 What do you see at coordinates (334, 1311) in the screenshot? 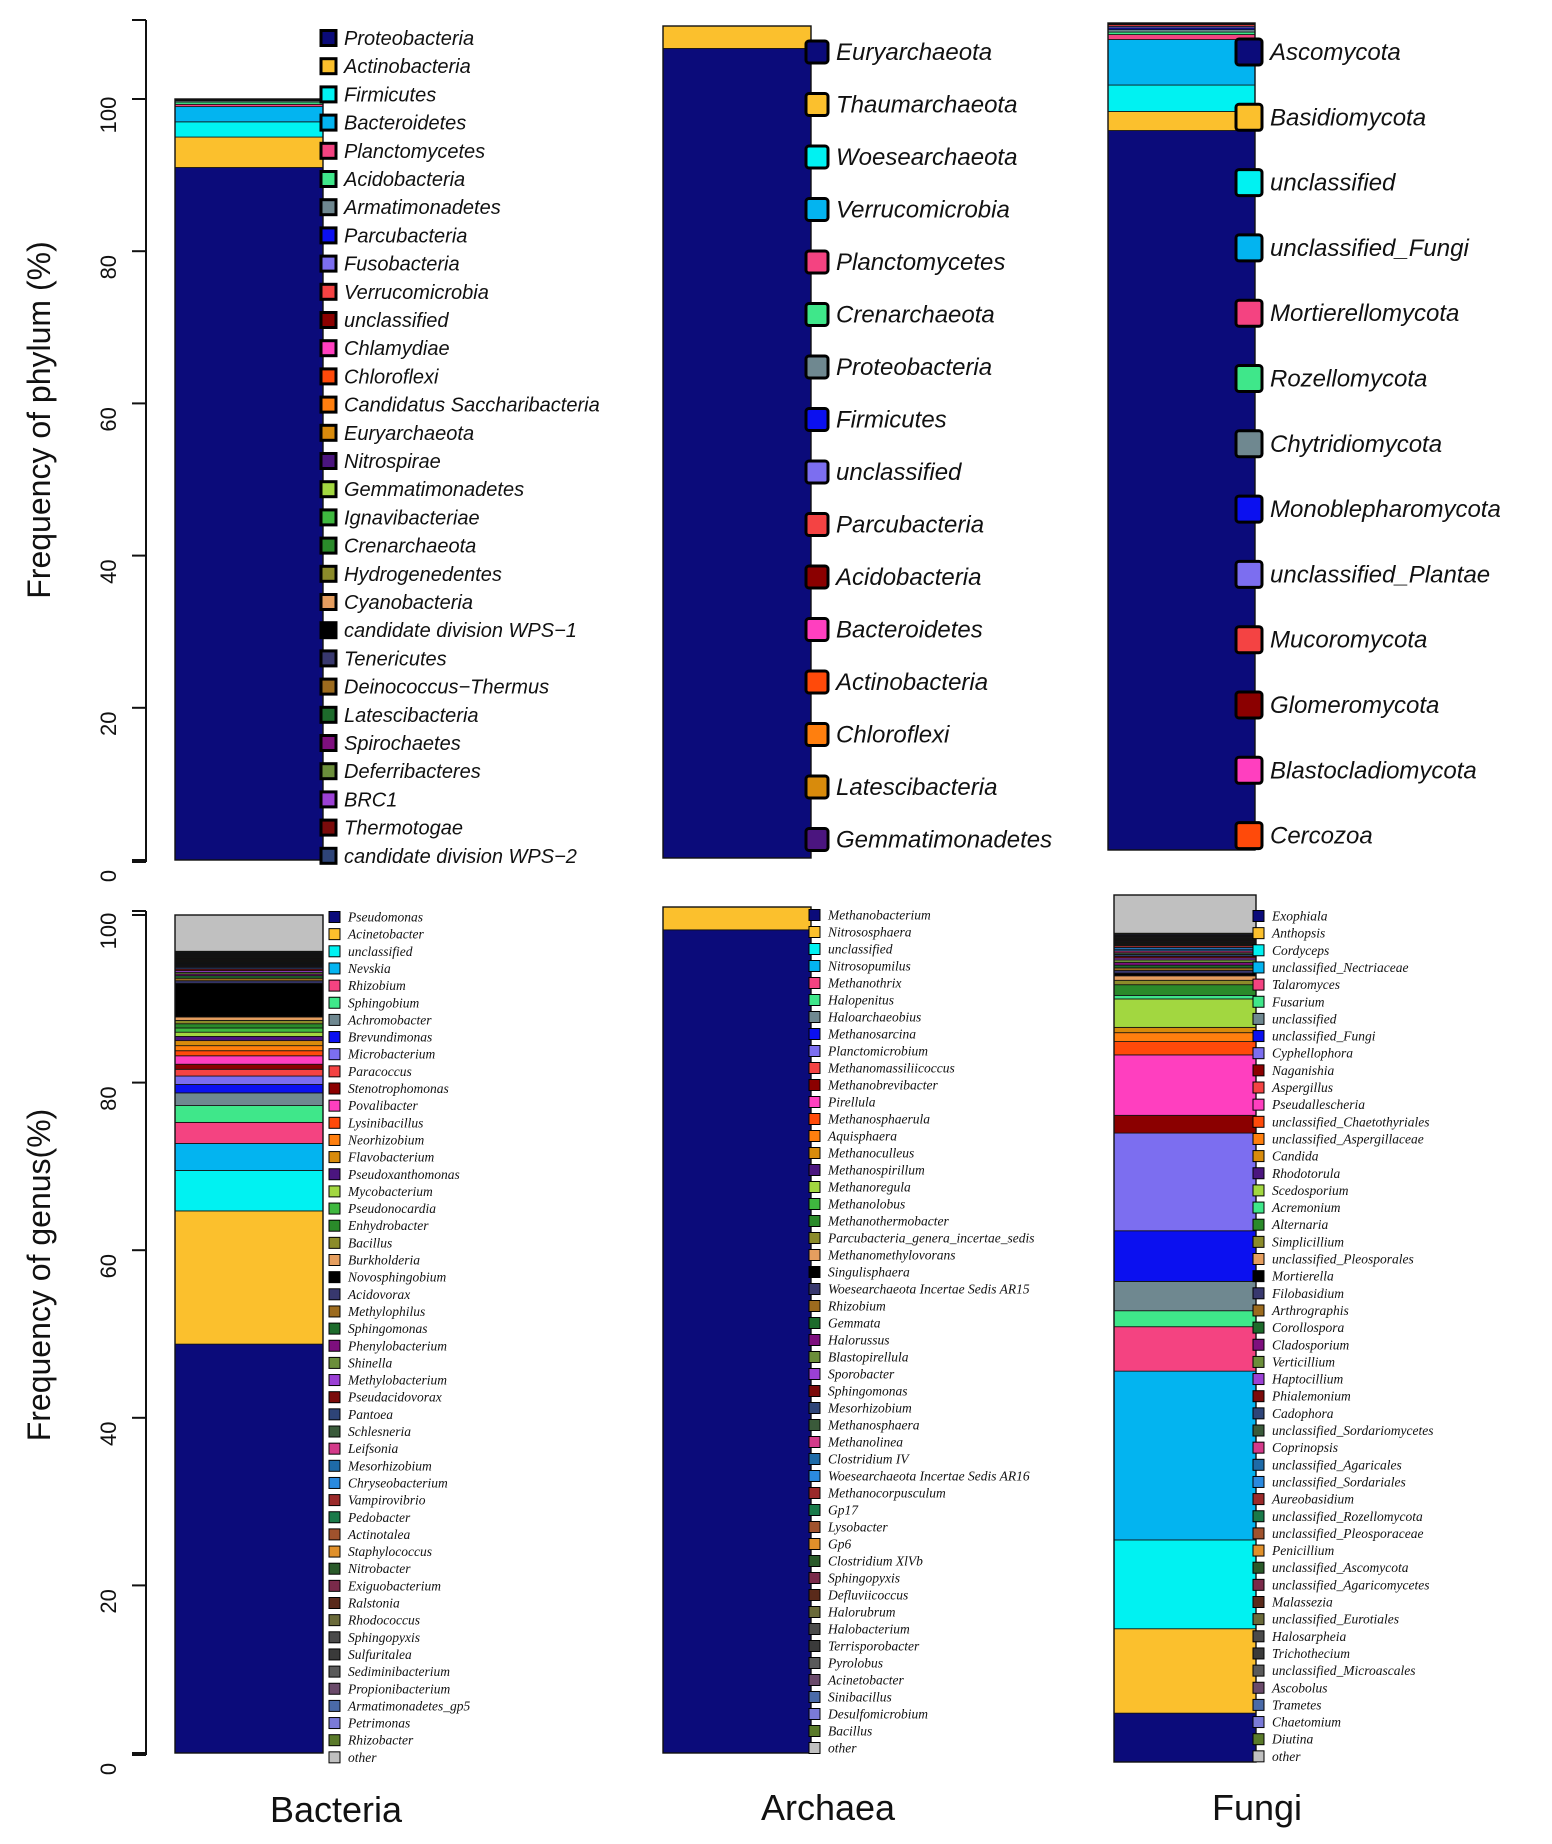
I see `legend-swatch-bacteria-genus-methylophilus` at bounding box center [334, 1311].